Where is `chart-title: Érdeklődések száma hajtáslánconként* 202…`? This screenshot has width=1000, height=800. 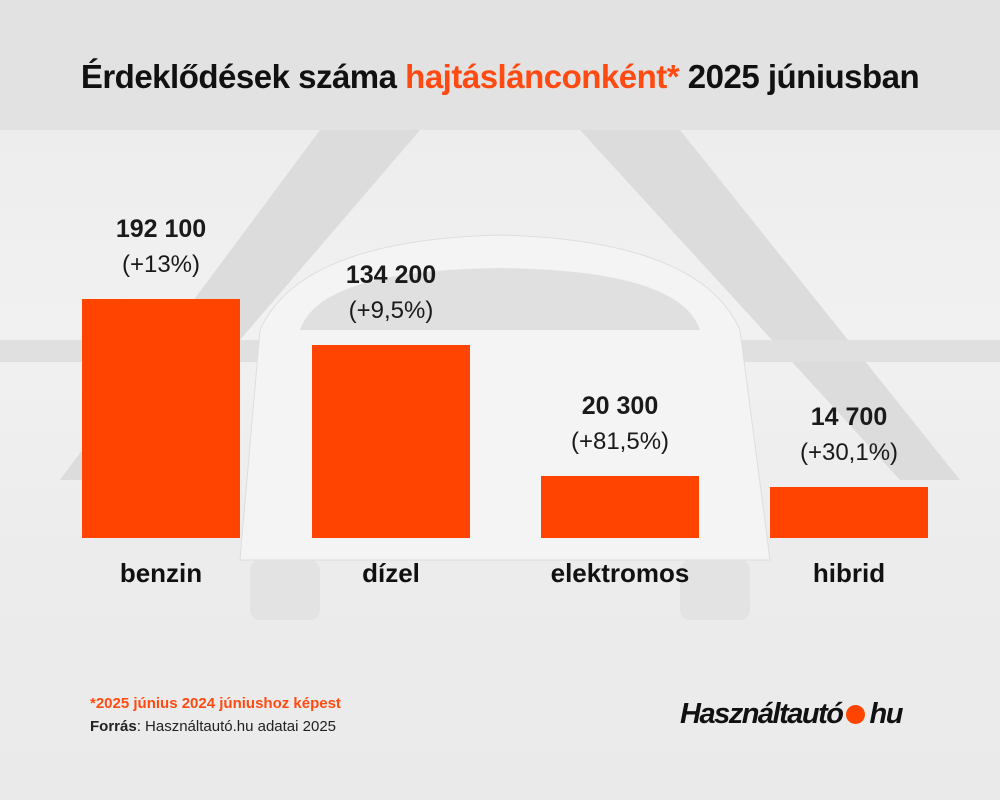
chart-title: Érdeklődések száma hajtáslánconként* 202… is located at coordinates (500, 77).